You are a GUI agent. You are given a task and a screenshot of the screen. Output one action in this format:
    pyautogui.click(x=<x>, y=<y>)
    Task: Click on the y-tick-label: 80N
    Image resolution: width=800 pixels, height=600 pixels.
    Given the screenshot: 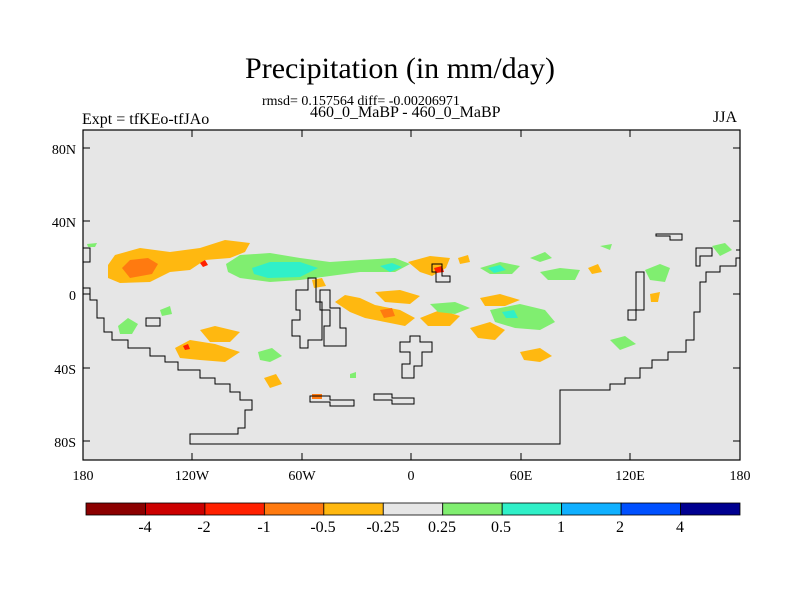 What is the action you would take?
    pyautogui.click(x=64, y=150)
    